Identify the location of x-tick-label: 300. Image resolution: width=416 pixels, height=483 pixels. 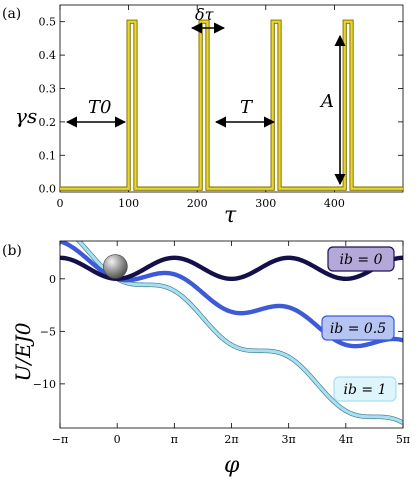
(265, 203).